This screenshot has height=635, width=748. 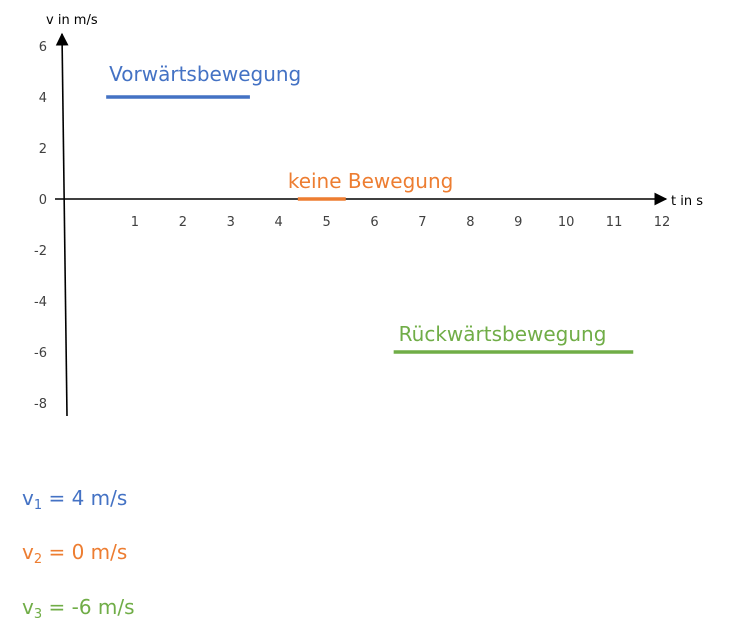 What do you see at coordinates (614, 222) in the screenshot?
I see `x-tick-label: 11` at bounding box center [614, 222].